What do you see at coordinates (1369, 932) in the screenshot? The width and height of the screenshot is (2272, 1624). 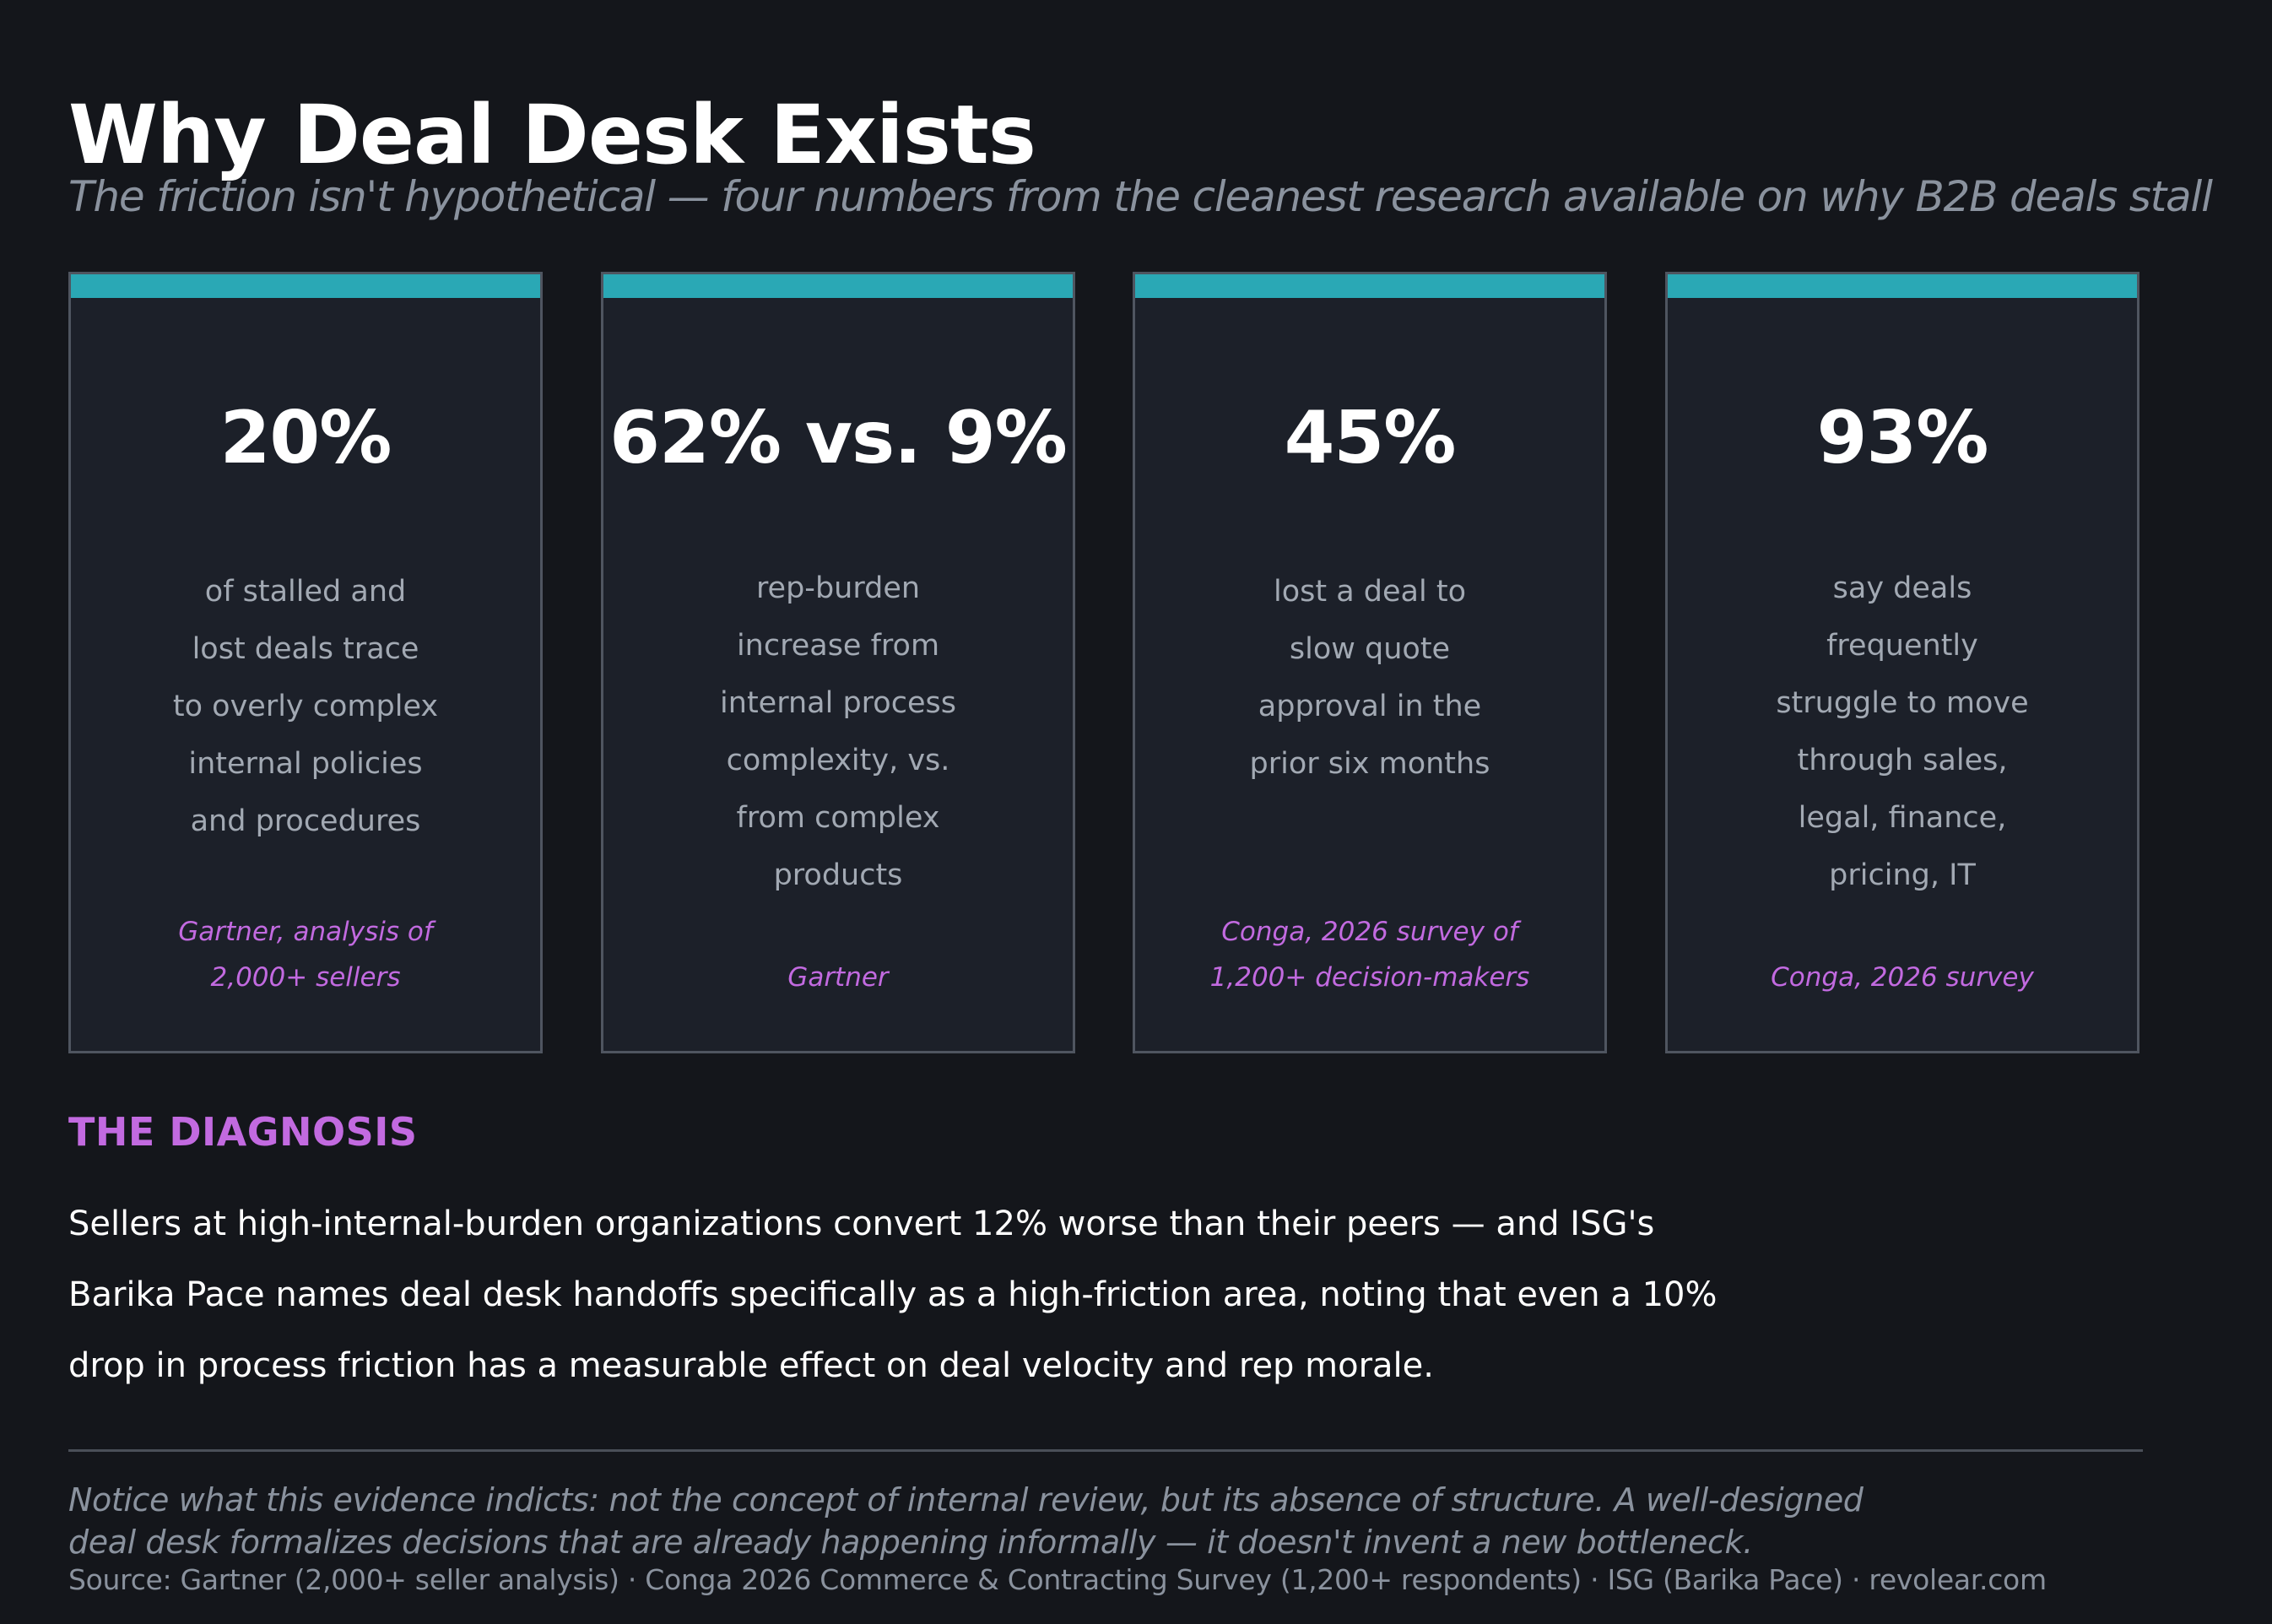 I see `source-line: Conga, 2026 survey of` at bounding box center [1369, 932].